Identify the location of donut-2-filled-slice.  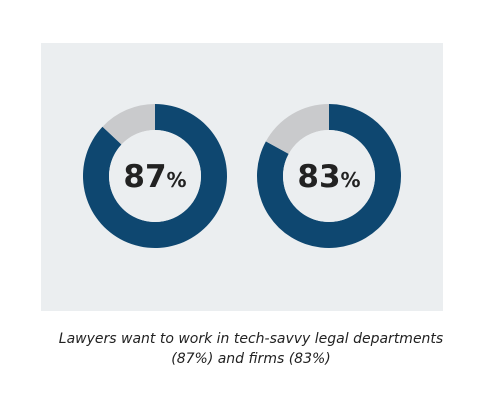
(329, 176).